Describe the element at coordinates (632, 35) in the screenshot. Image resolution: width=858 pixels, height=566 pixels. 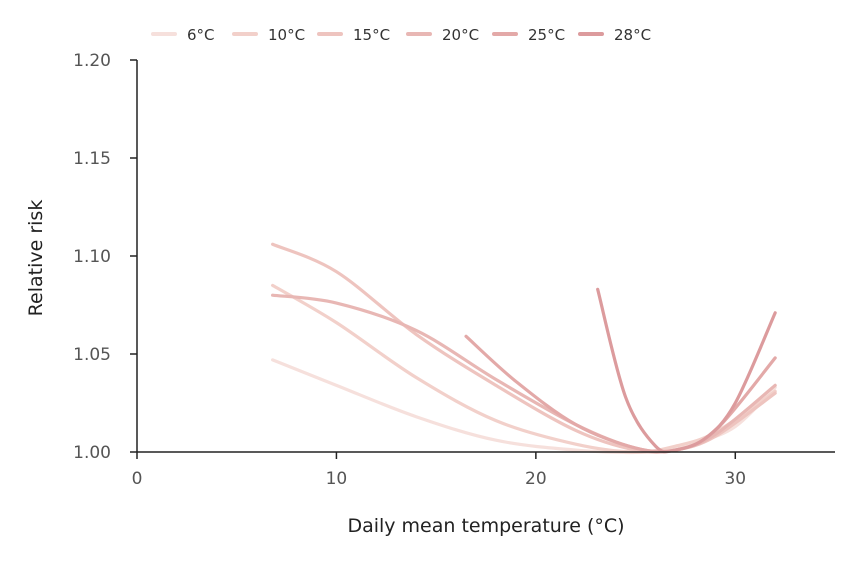
I see `legend-label: 28°C` at that location.